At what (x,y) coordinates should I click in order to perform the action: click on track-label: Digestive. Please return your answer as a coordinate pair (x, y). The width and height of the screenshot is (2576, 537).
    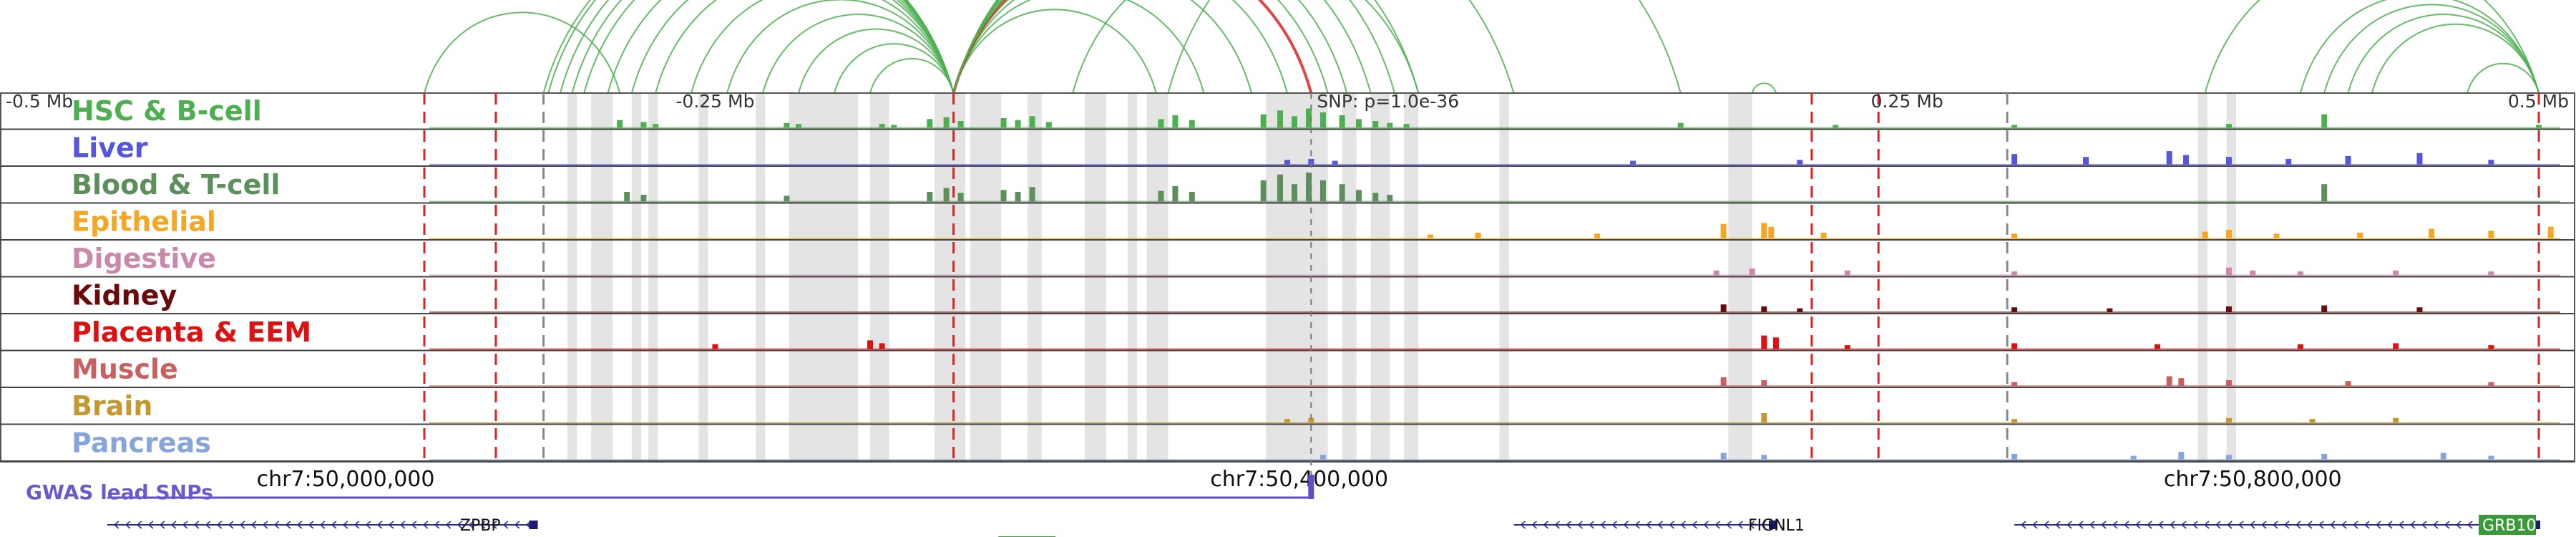
    Looking at the image, I should click on (144, 258).